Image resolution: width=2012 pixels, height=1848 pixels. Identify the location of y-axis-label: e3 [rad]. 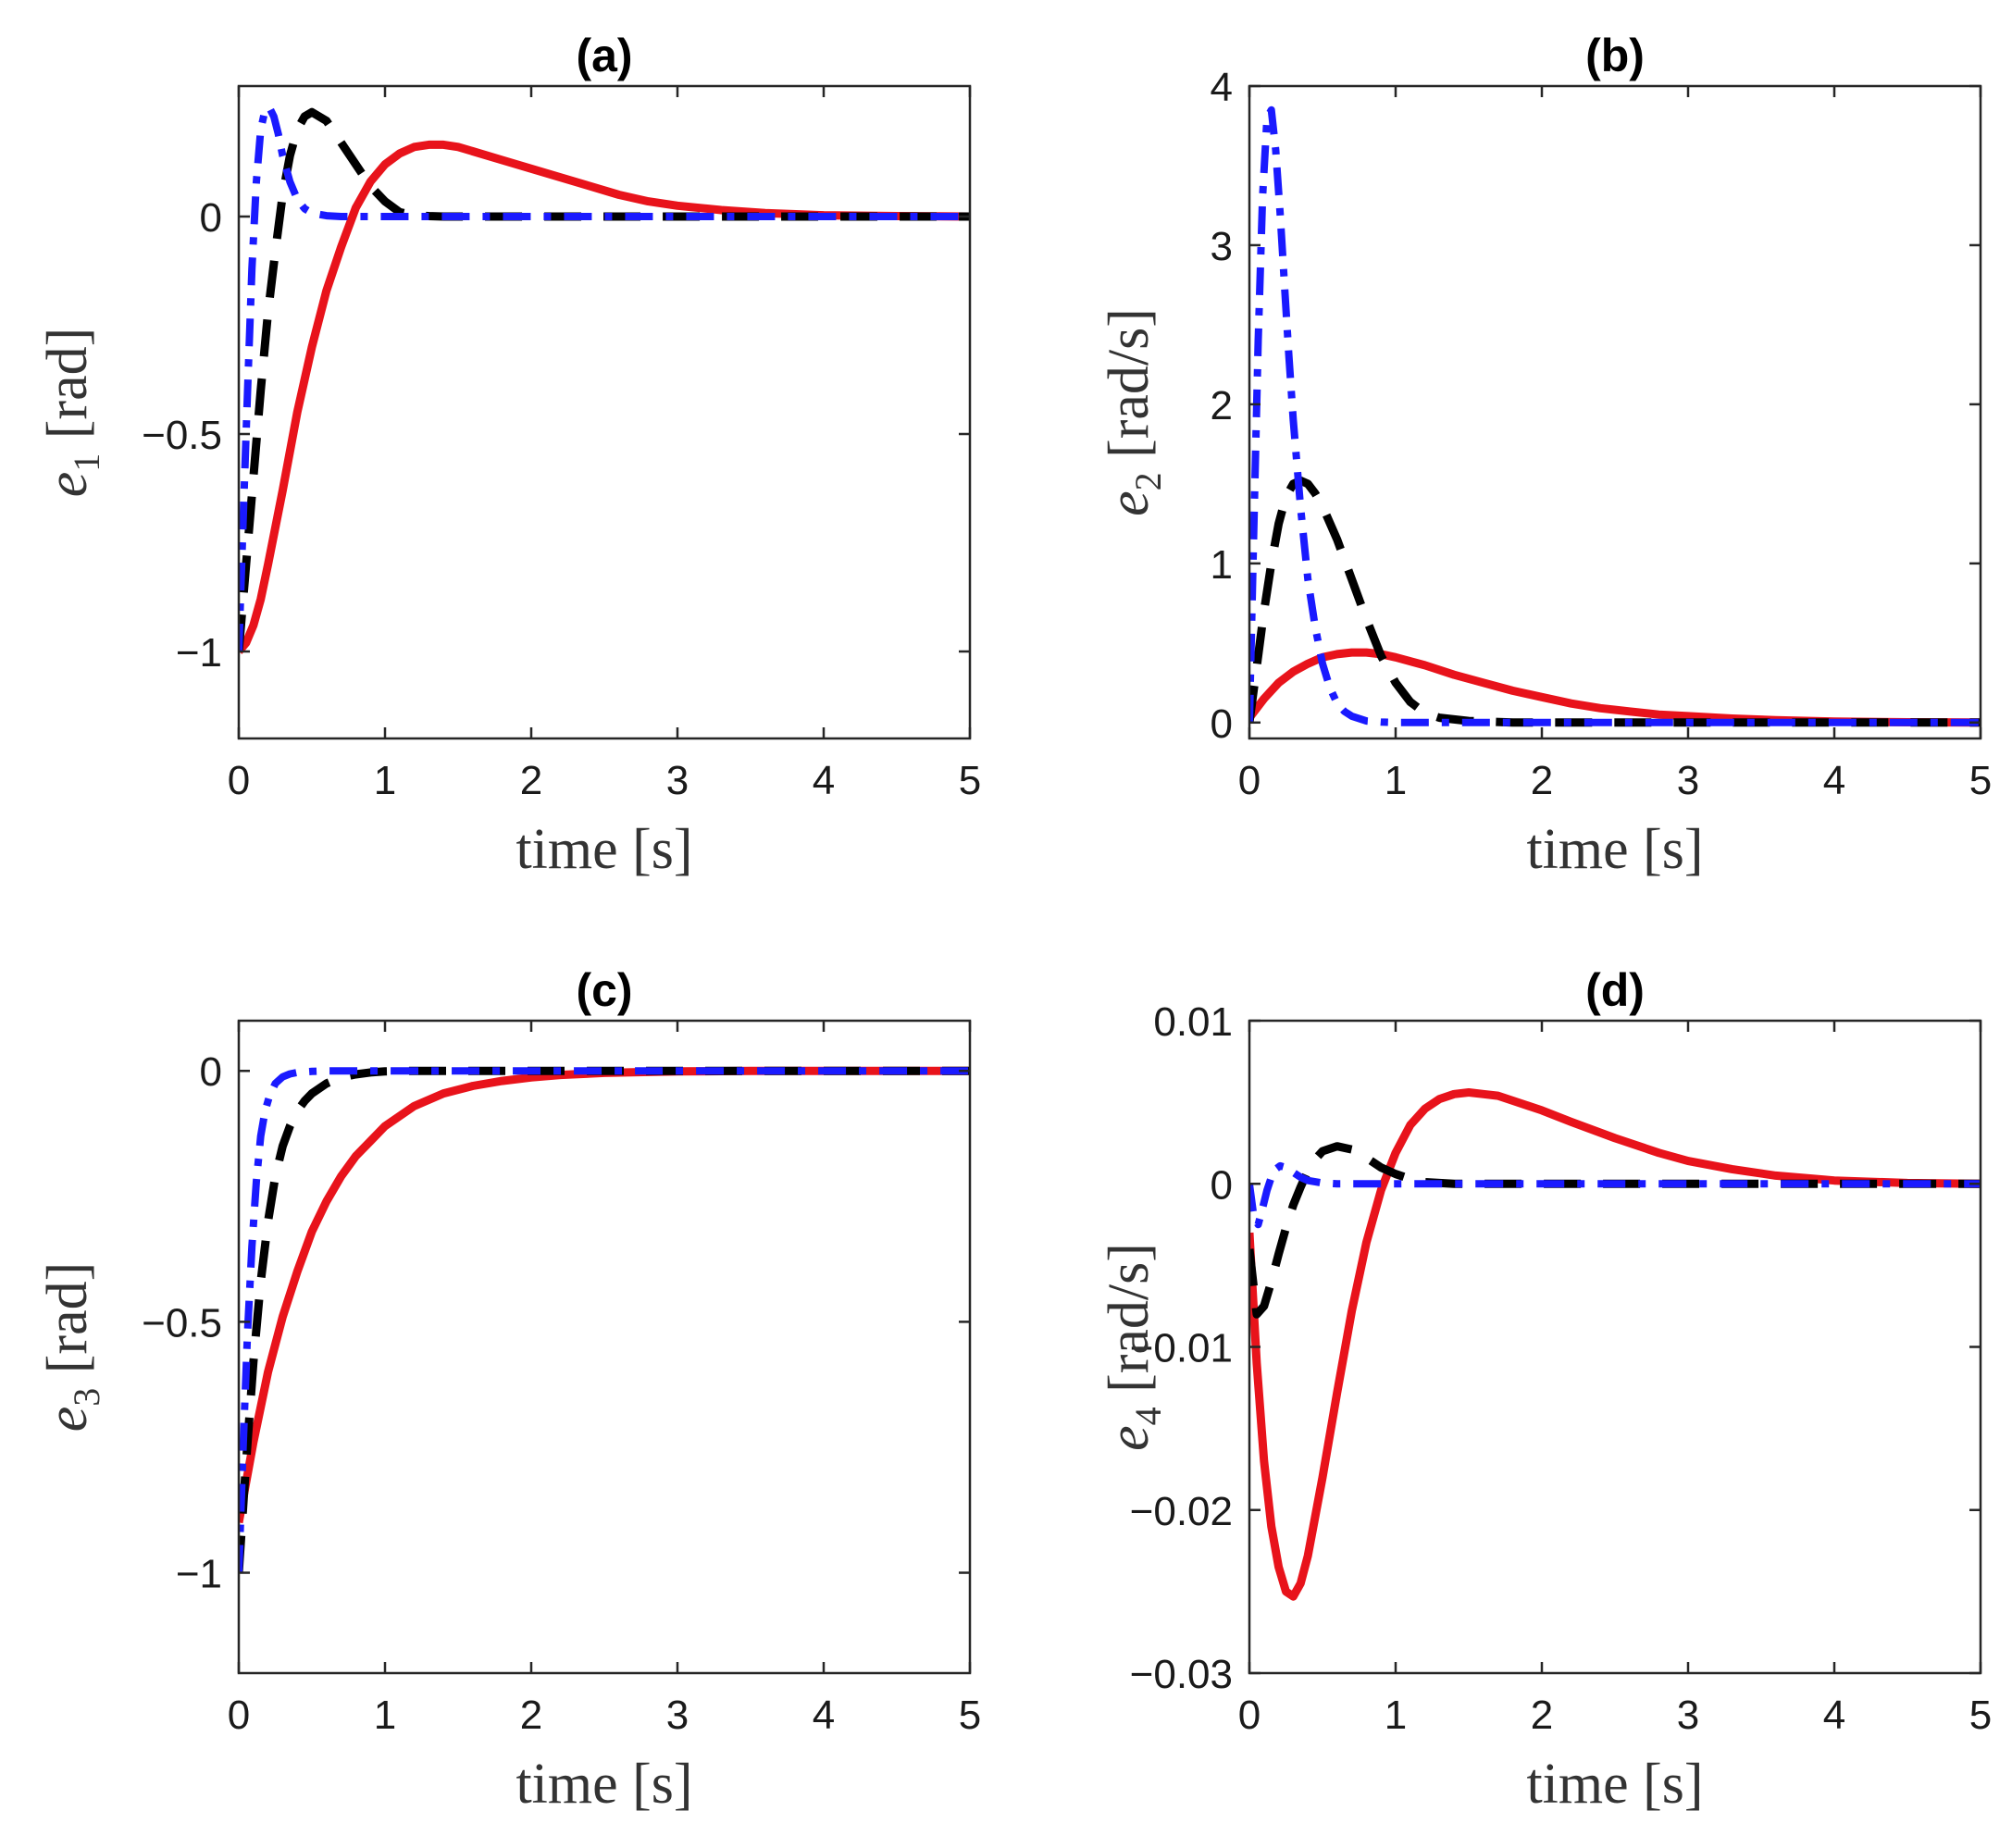
(71, 1347).